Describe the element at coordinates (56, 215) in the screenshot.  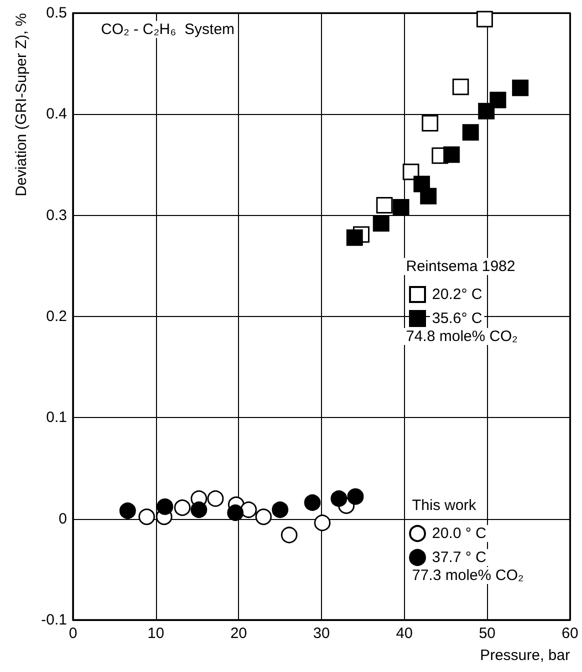
I see `y-tick-label: 0.3` at that location.